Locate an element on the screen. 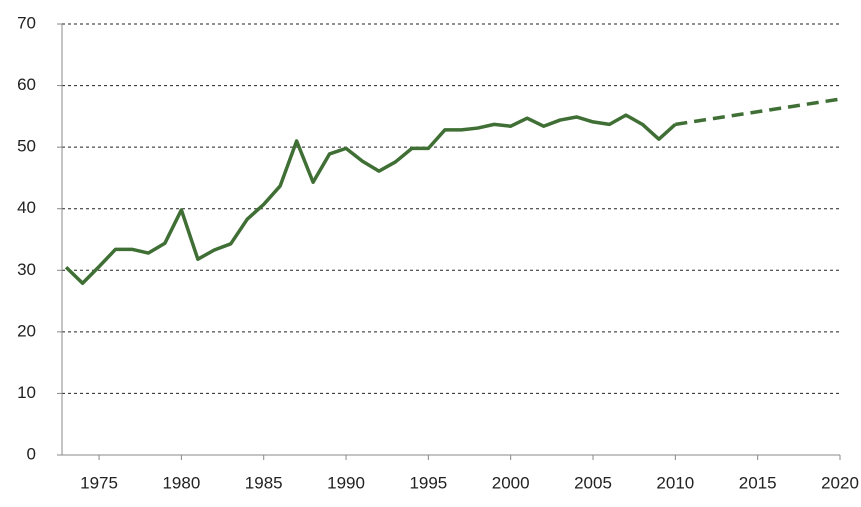 This screenshot has height=507, width=861. y-tick-label: 70 is located at coordinates (26, 22).